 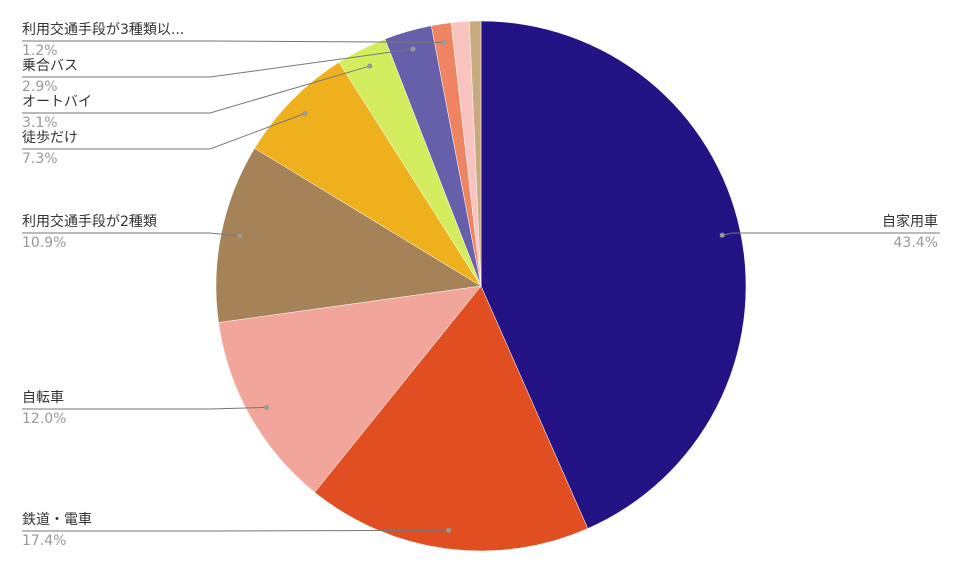 What do you see at coordinates (40, 159) in the screenshot?
I see `slice-value-label: 7.3%` at bounding box center [40, 159].